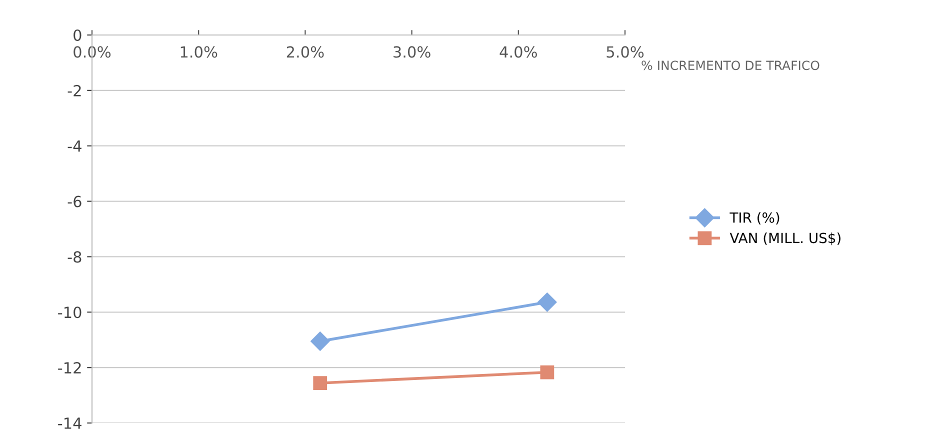  Describe the element at coordinates (518, 52) in the screenshot. I see `x-tick-label: 4.0%` at that location.